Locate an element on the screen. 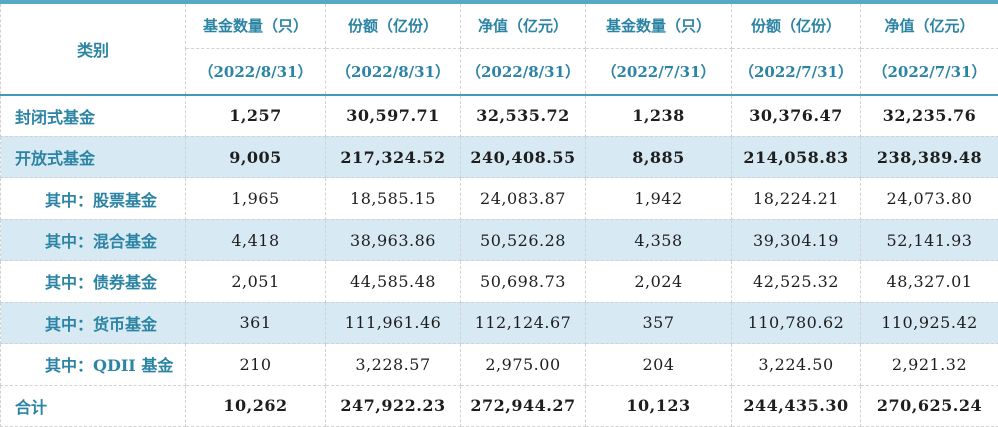 This screenshot has height=427, width=998. value-cell: 2,921.32 is located at coordinates (929, 364).